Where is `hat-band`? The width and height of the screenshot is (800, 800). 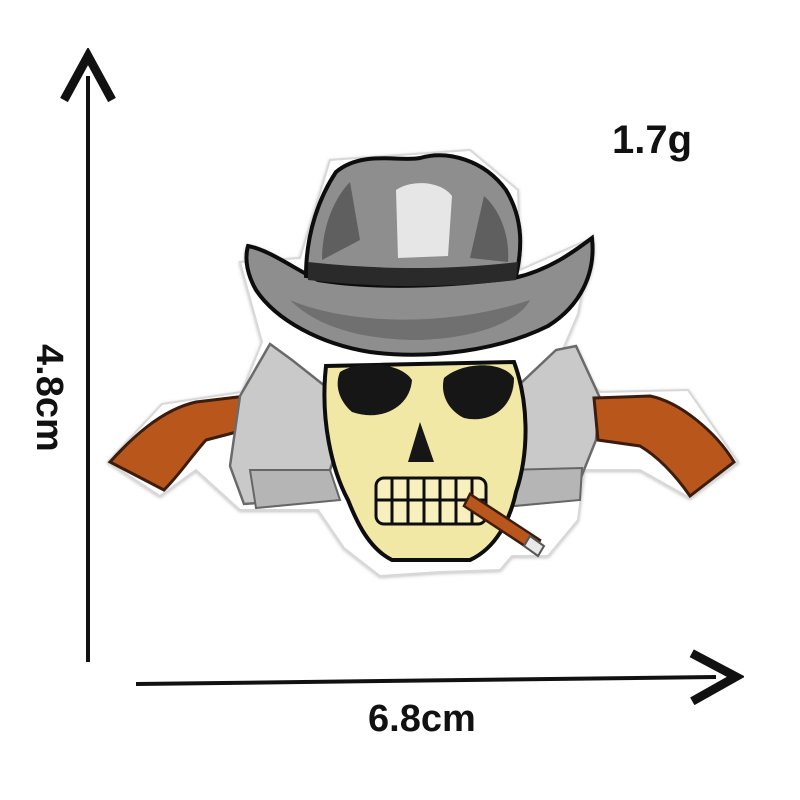
hat-band is located at coordinates (413, 274).